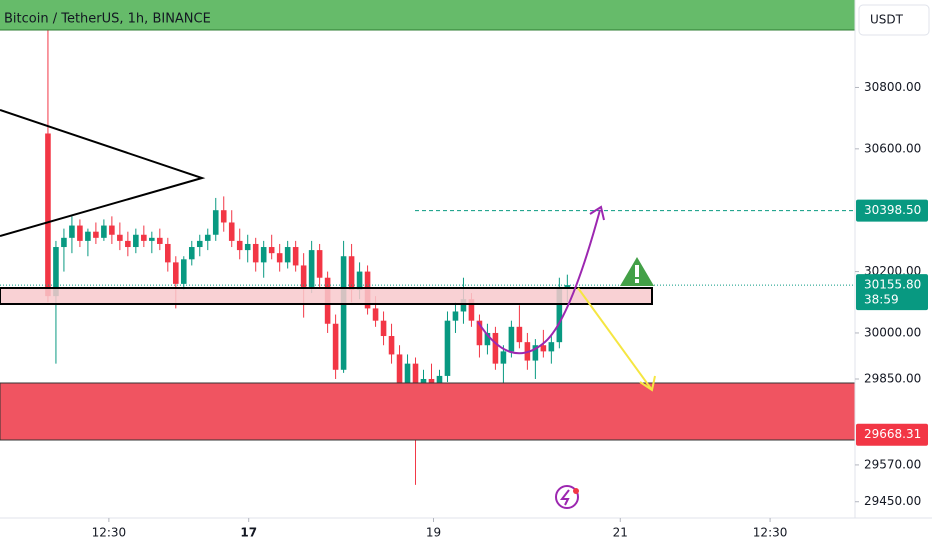  I want to click on y-tick-label: 29450.00, so click(892, 501).